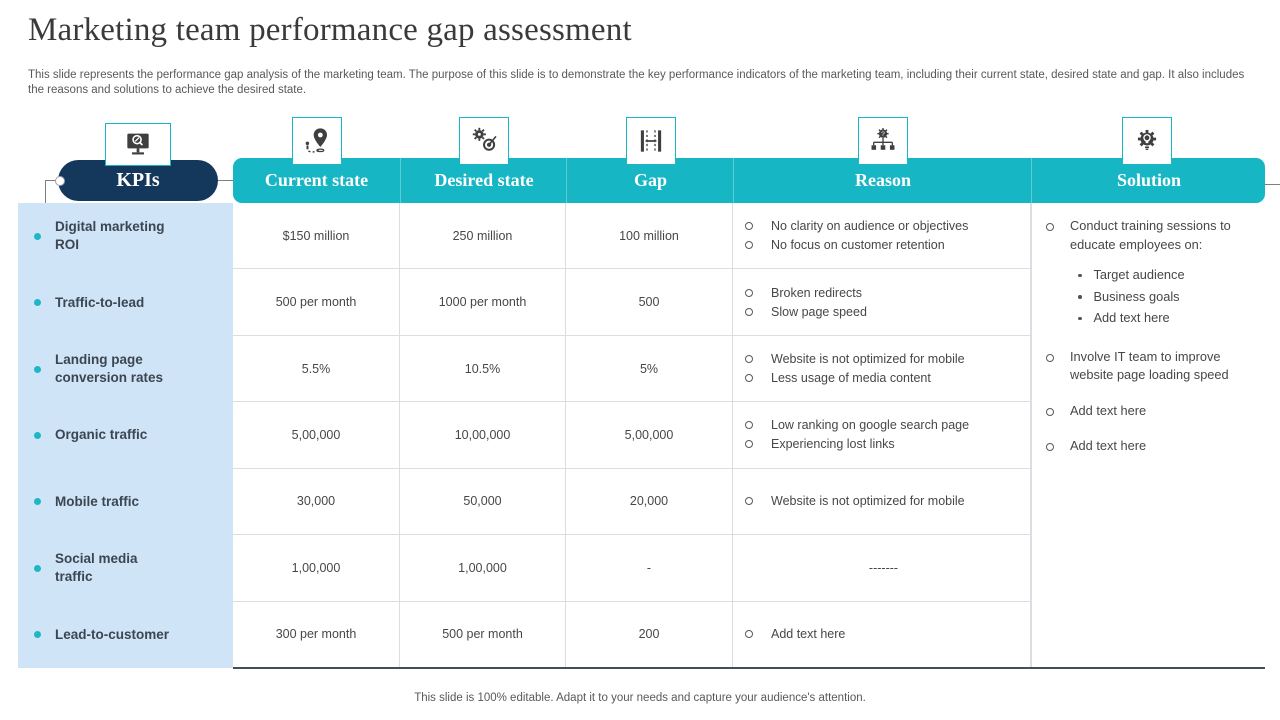 The height and width of the screenshot is (720, 1280). Describe the element at coordinates (316, 634) in the screenshot. I see `current-state-cell: 300 per month` at that location.